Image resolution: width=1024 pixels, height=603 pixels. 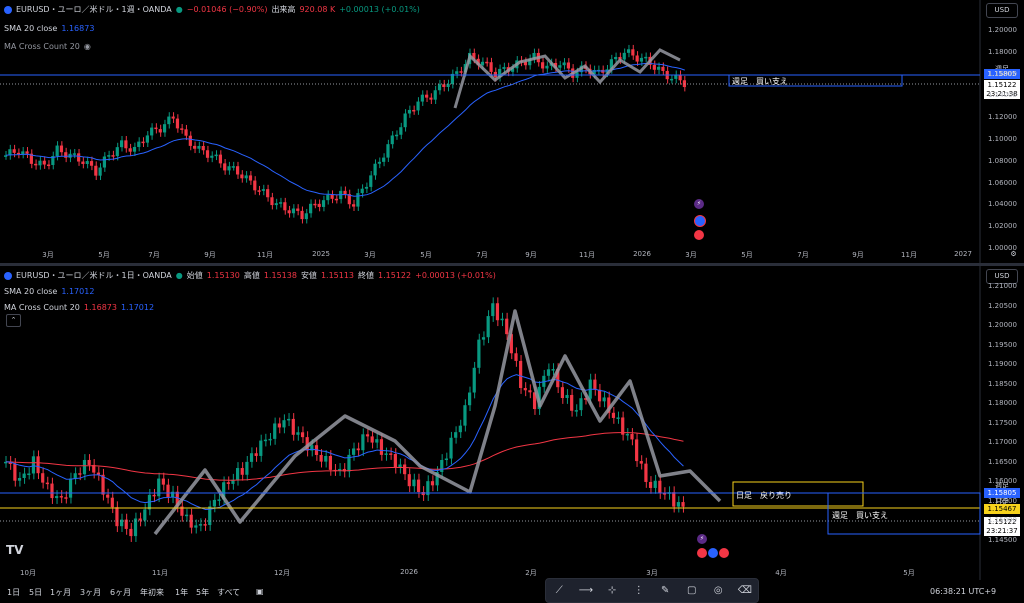 What do you see at coordinates (638, 590) in the screenshot?
I see `vertical-line-icon: ⋮` at bounding box center [638, 590].